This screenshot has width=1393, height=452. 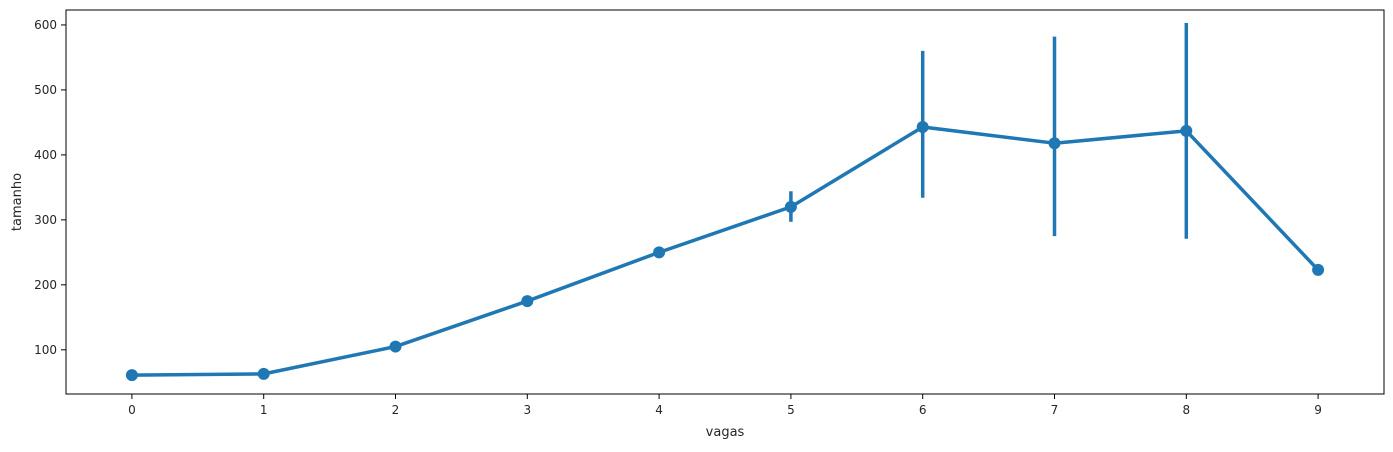 What do you see at coordinates (50, 187) in the screenshot?
I see `y-axis: 100 200 300 400 500 600` at bounding box center [50, 187].